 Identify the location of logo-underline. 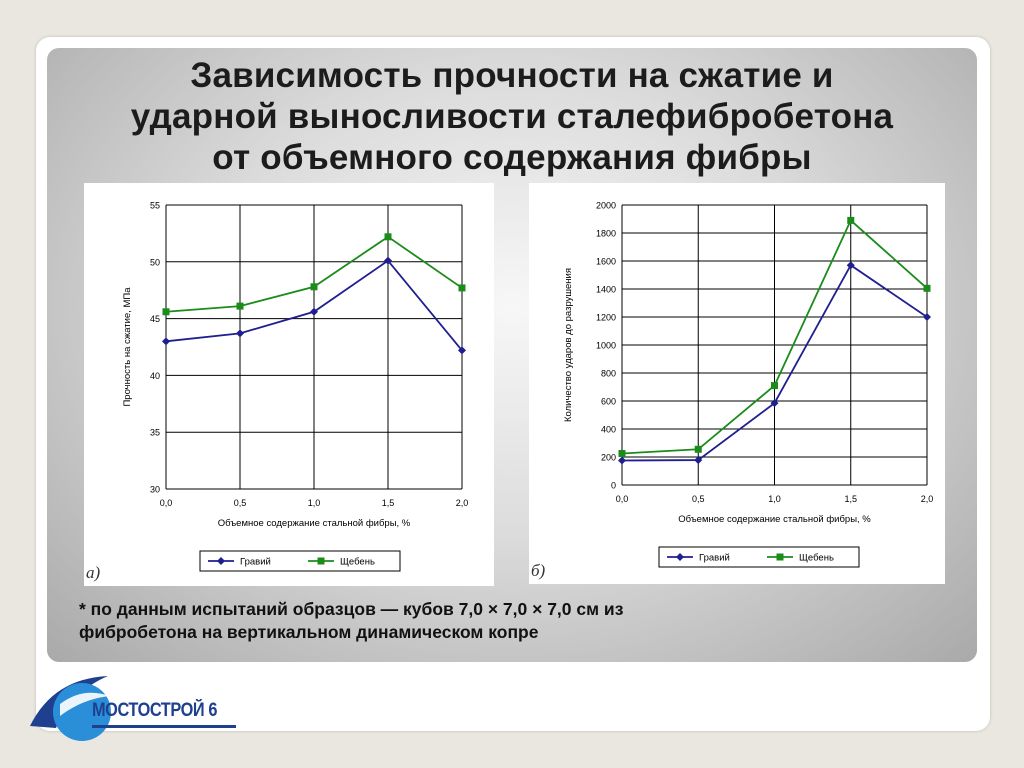
(164, 726).